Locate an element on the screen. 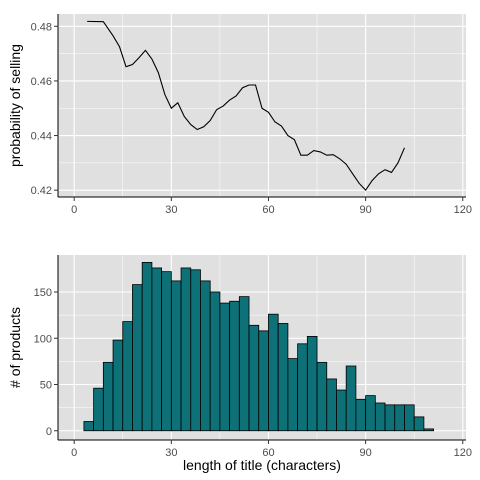 The image size is (480, 480). y-tick-label: 50 is located at coordinates (46, 386).